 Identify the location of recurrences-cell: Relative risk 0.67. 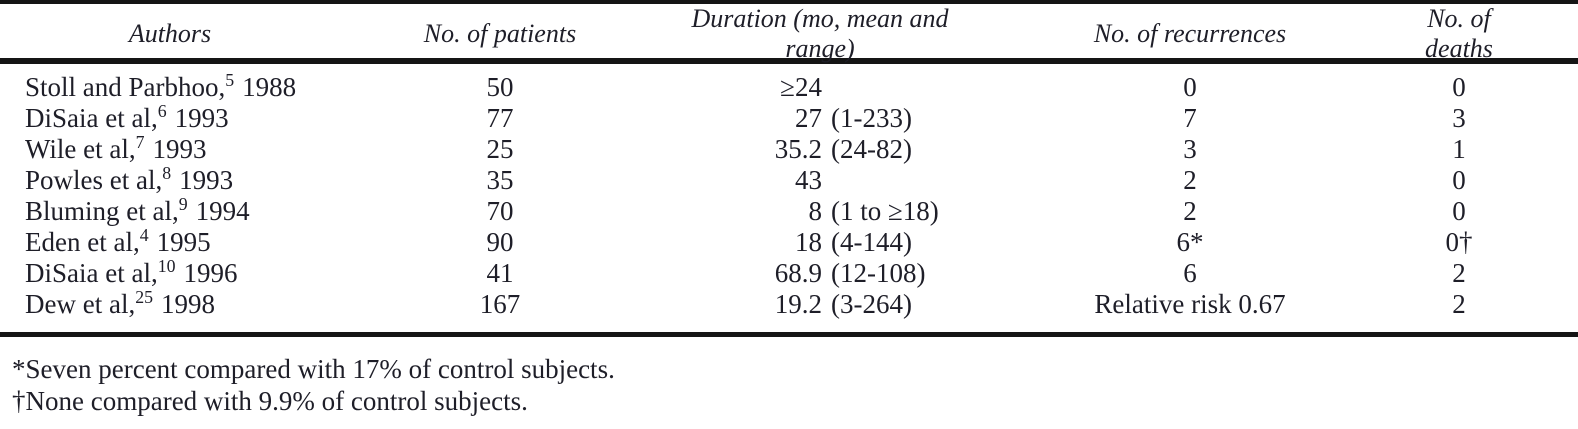
(1190, 304).